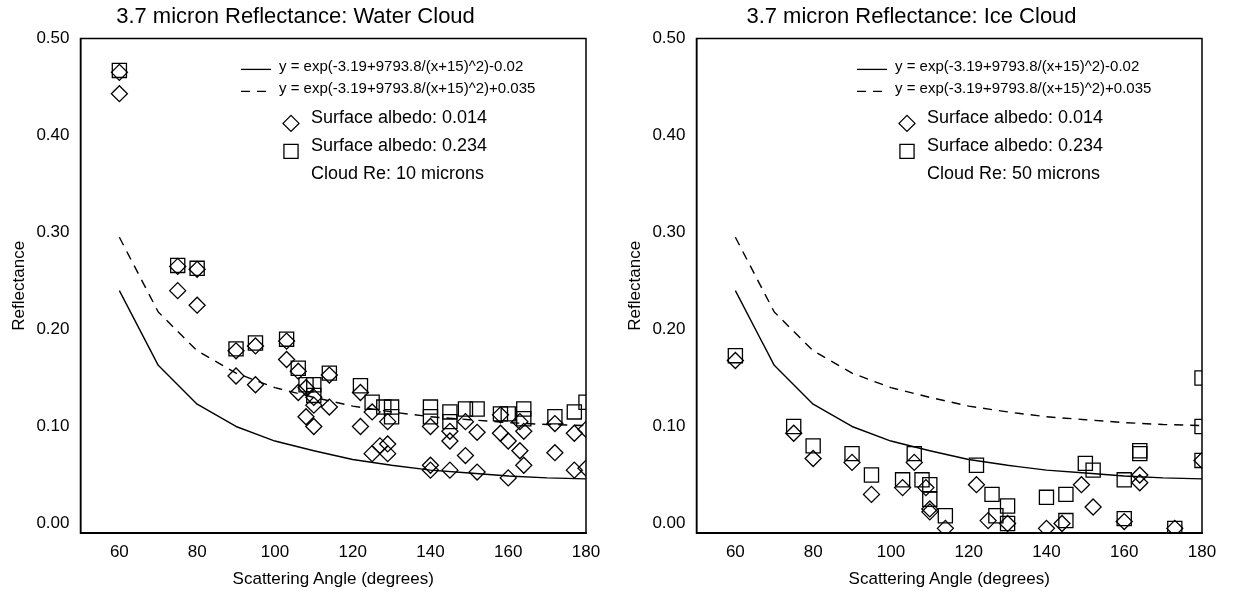 The width and height of the screenshot is (1233, 594). What do you see at coordinates (911, 16) in the screenshot?
I see `chart-title: 3.7 micron Reflectance: Ice Cloud` at bounding box center [911, 16].